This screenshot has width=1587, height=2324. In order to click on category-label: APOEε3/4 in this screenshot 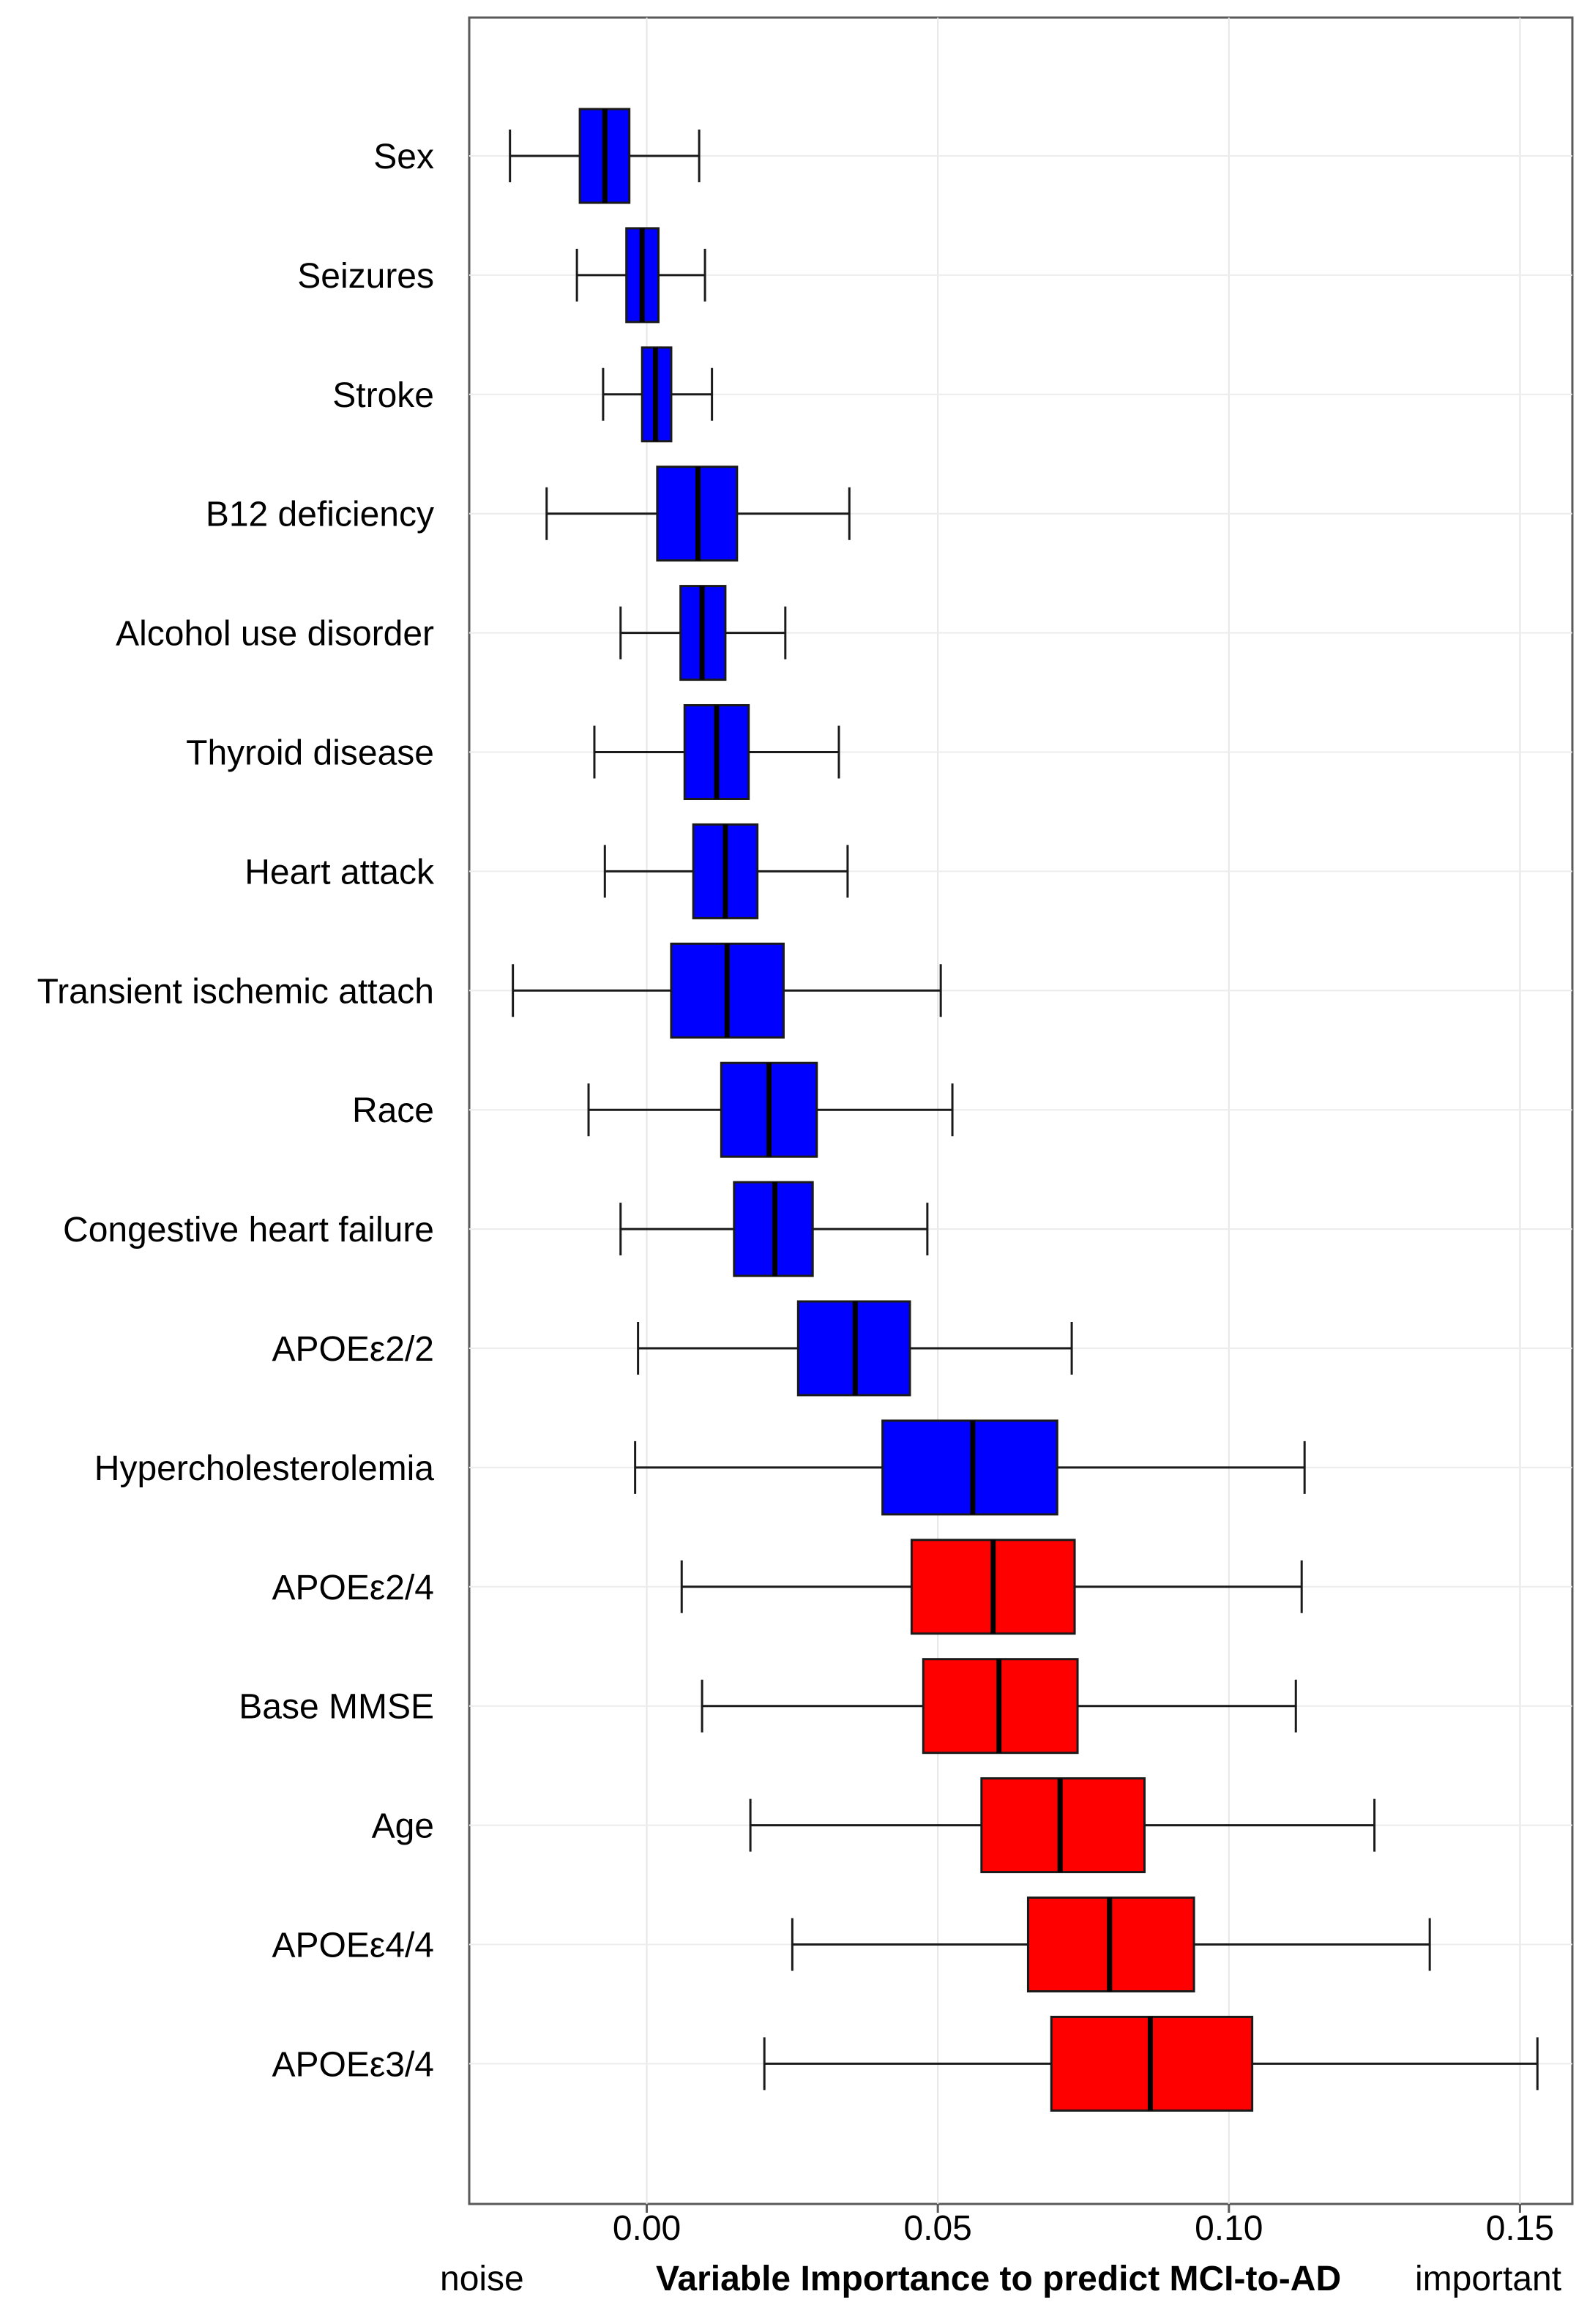, I will do `click(353, 2064)`.